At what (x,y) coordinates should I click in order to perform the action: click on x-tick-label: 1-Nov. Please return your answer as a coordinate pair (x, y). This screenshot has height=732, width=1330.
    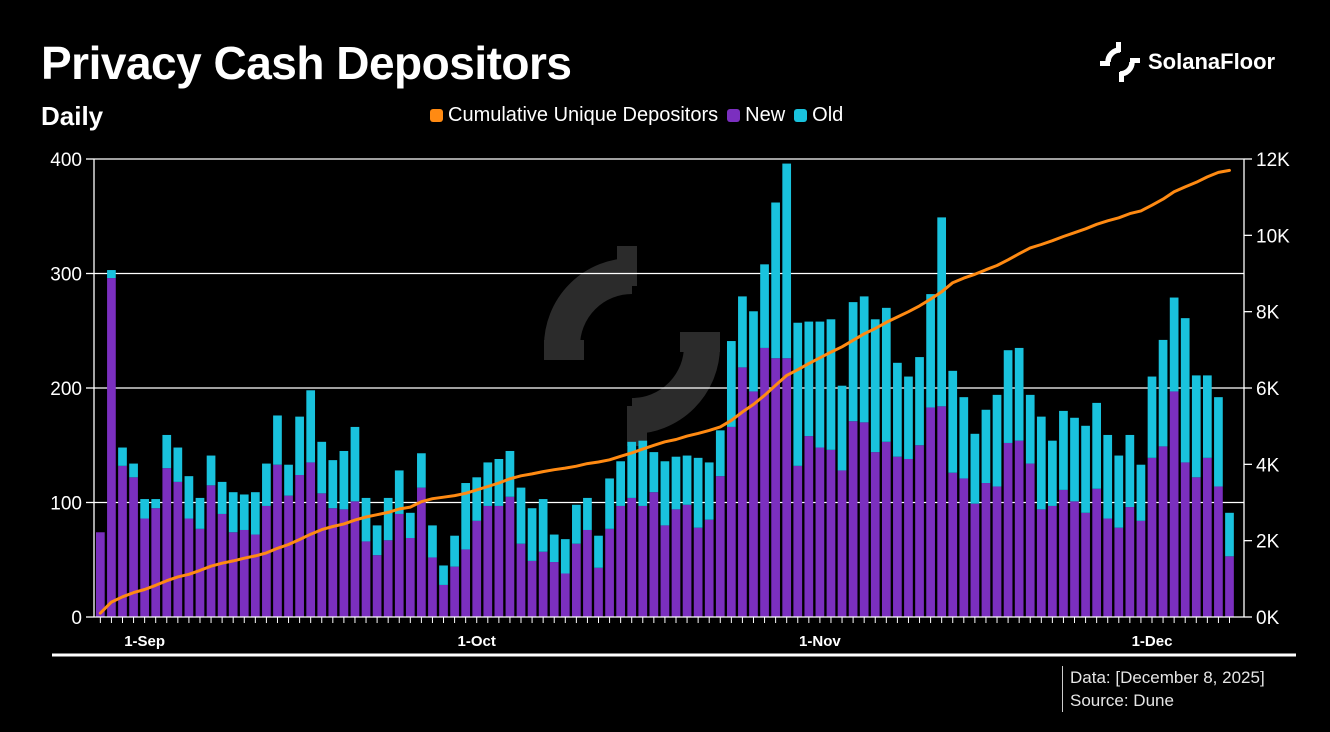
    Looking at the image, I should click on (820, 641).